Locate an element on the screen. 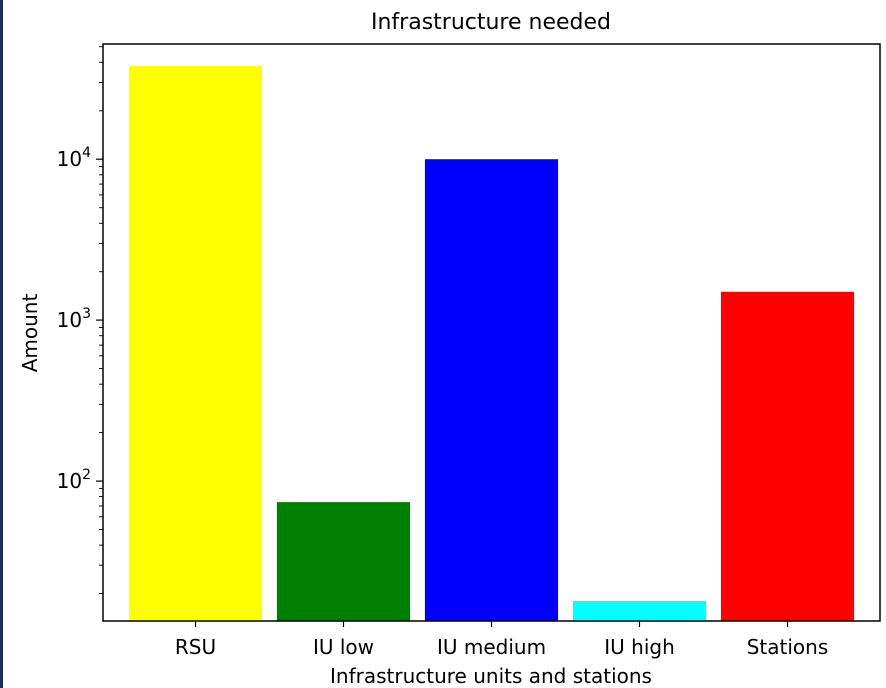  x-axis: RSU IU low IU medium IU high Stations is located at coordinates (501, 640).